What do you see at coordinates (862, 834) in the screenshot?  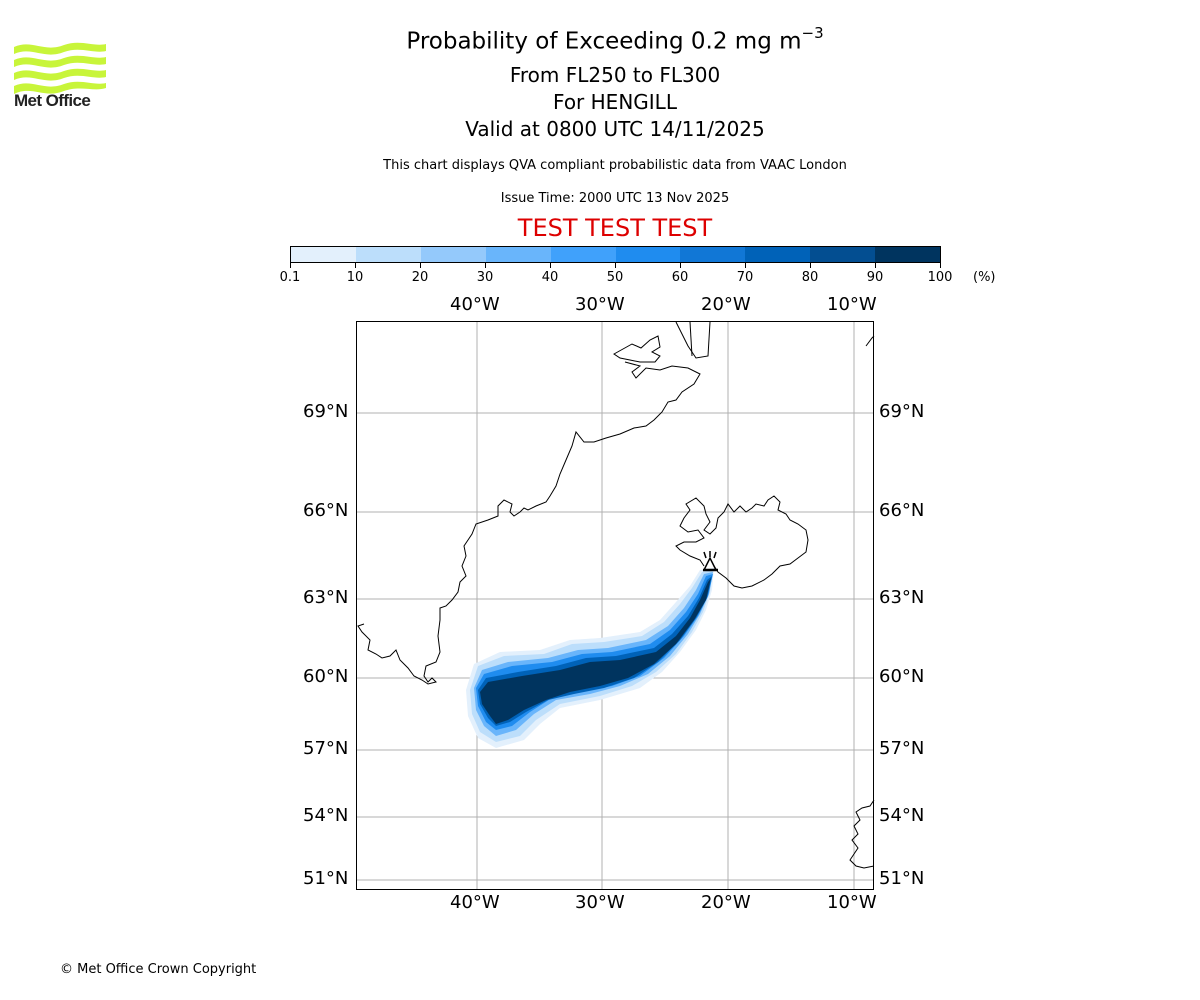 I see `coastline-ireland` at bounding box center [862, 834].